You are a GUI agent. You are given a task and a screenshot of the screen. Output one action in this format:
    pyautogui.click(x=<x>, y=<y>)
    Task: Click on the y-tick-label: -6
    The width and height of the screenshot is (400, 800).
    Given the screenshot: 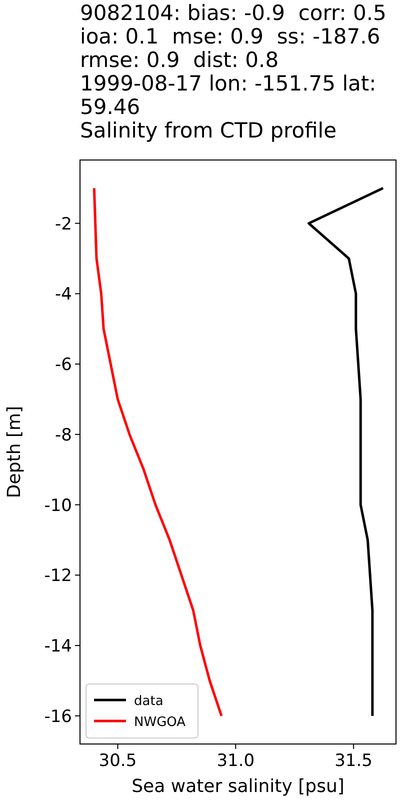 What is the action you would take?
    pyautogui.click(x=63, y=365)
    